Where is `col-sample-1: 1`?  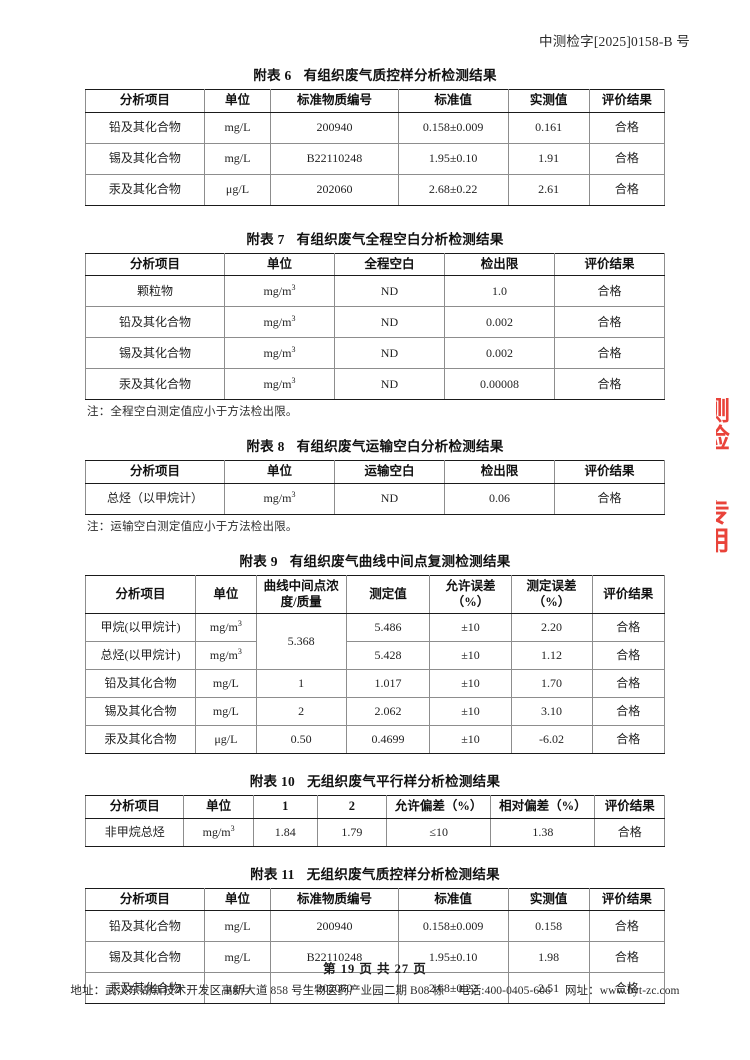
col-sample-1: 1 is located at coordinates (285, 807).